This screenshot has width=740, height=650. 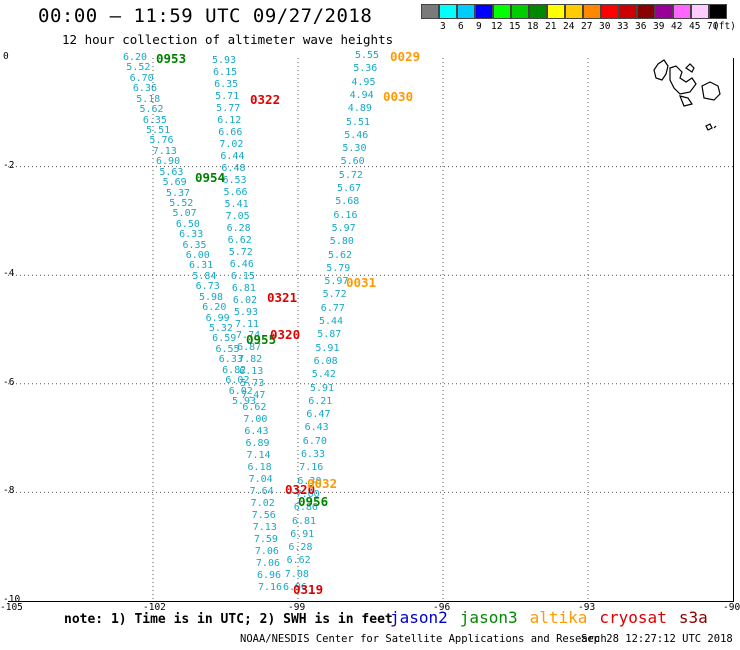 What do you see at coordinates (633, 617) in the screenshot?
I see `satellite-name: cryosat` at bounding box center [633, 617].